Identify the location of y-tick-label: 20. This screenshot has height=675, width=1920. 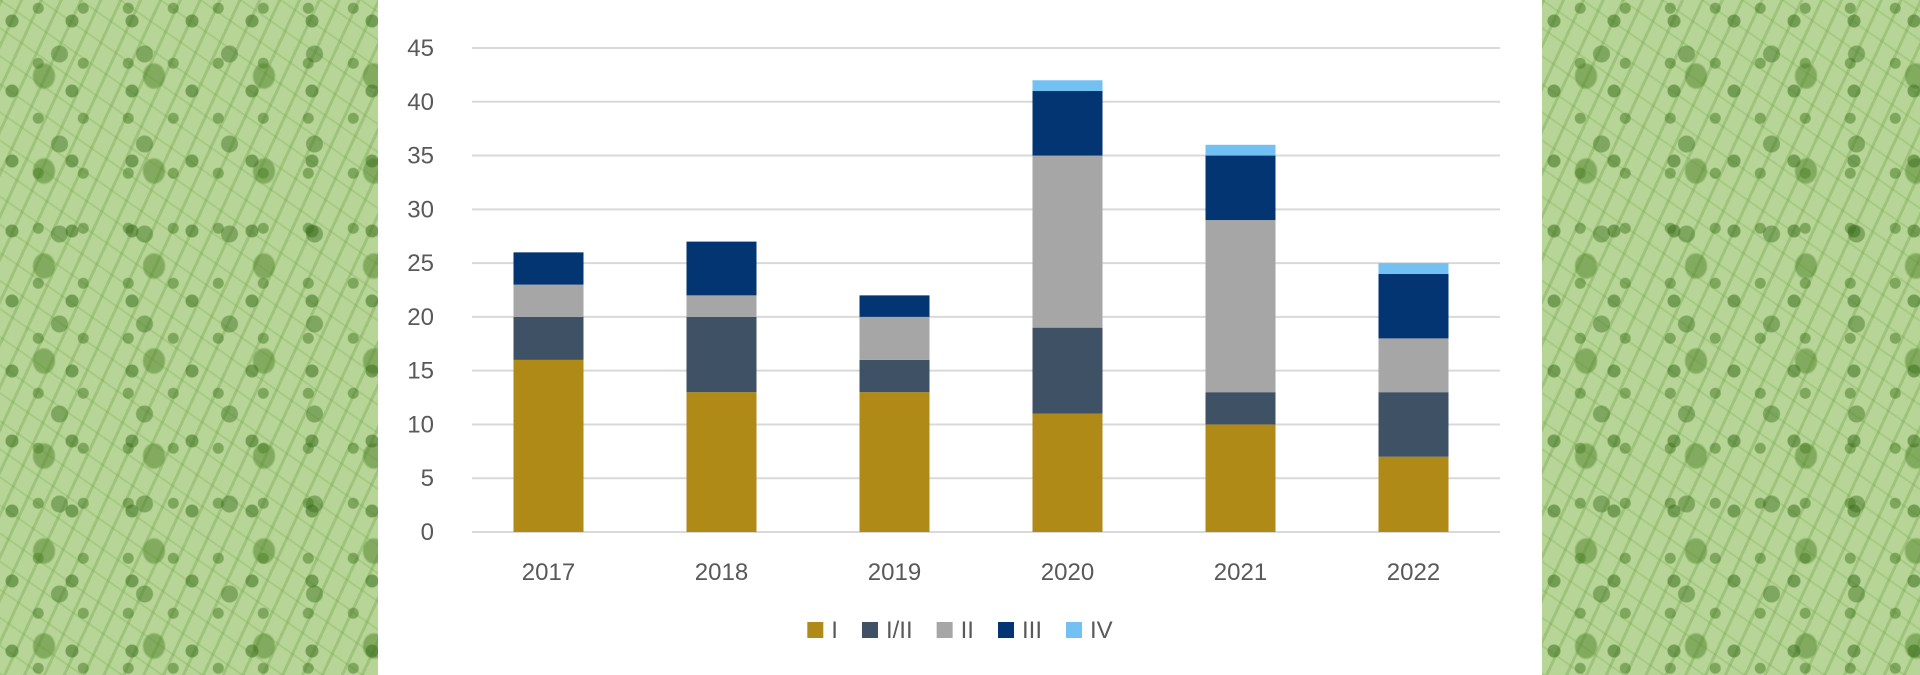
(420, 317).